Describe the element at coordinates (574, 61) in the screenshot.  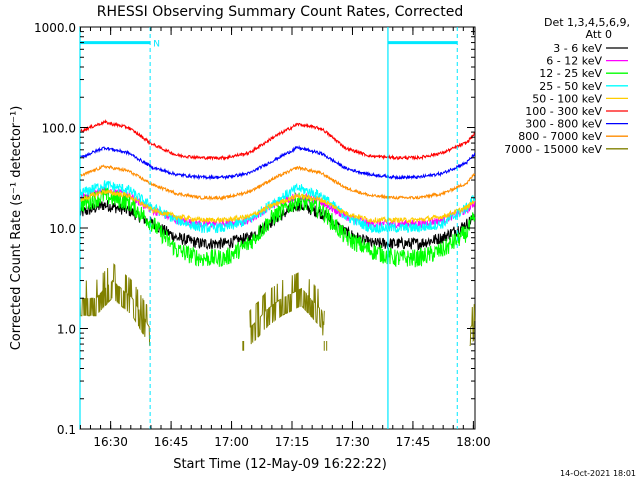
I see `legend-label: 6 - 12 keV` at that location.